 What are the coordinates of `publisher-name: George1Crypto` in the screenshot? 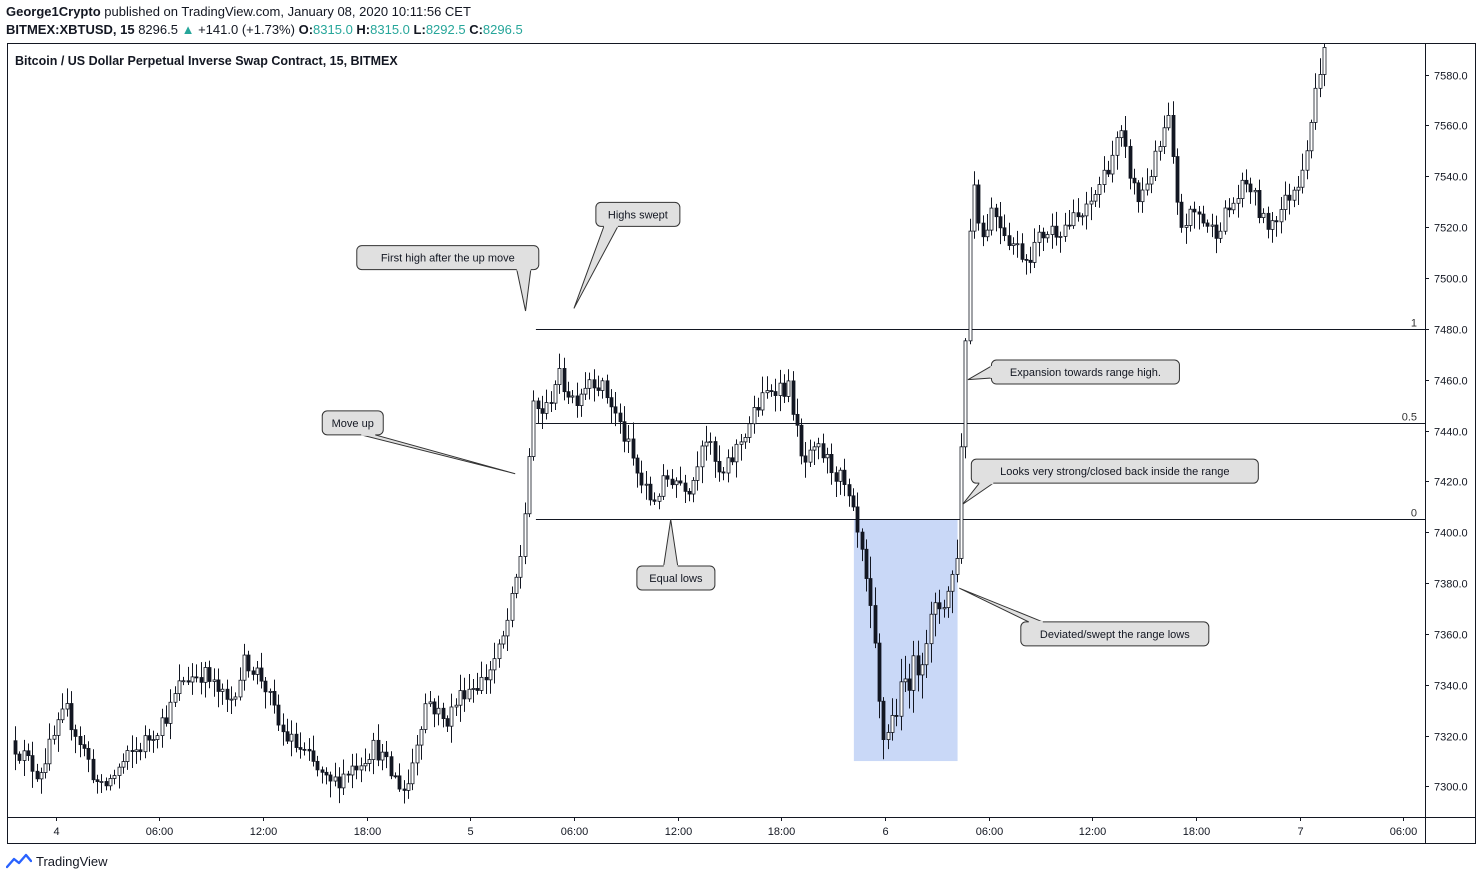 It's located at (53, 11).